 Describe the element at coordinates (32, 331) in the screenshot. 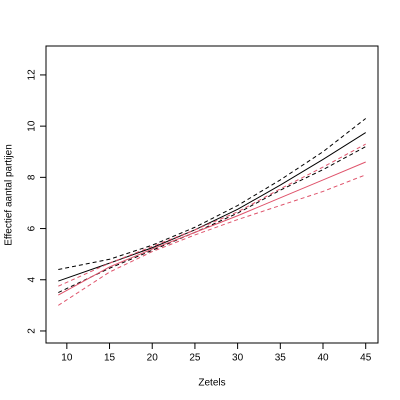

I see `y-tick-label: 2` at that location.